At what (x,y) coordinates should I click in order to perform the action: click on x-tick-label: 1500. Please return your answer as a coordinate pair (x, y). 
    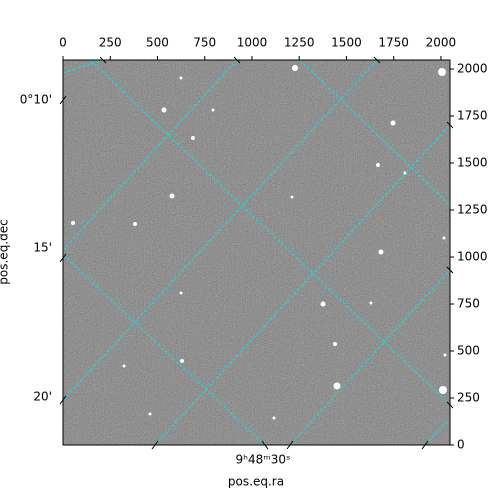
    Looking at the image, I should click on (346, 43).